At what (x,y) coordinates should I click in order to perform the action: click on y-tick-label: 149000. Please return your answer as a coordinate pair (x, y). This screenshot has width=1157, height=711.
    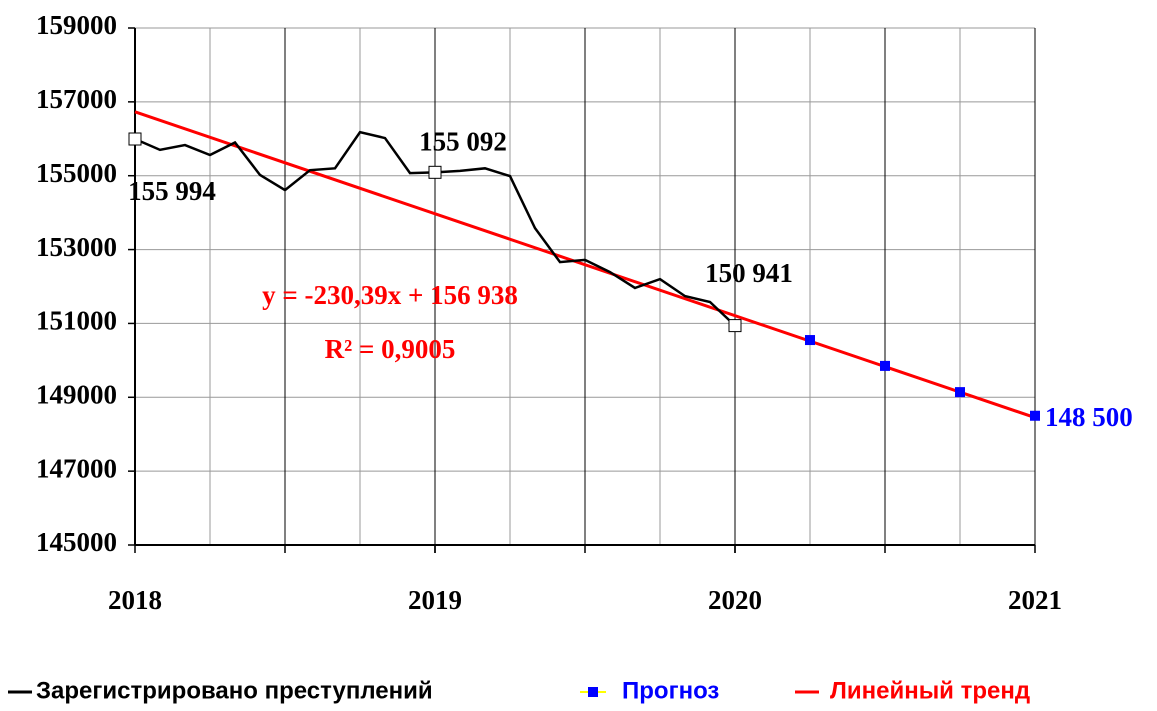
    Looking at the image, I should click on (76, 394).